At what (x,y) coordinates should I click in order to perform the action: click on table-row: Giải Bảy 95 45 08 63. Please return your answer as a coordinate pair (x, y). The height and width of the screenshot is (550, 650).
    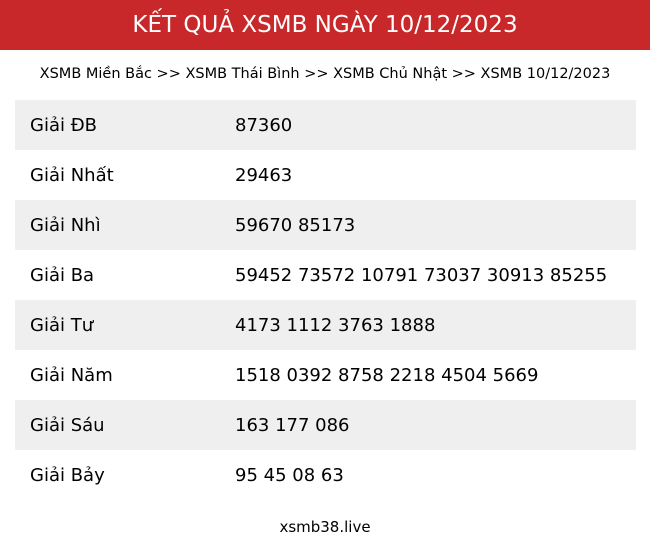
    Looking at the image, I should click on (325, 475).